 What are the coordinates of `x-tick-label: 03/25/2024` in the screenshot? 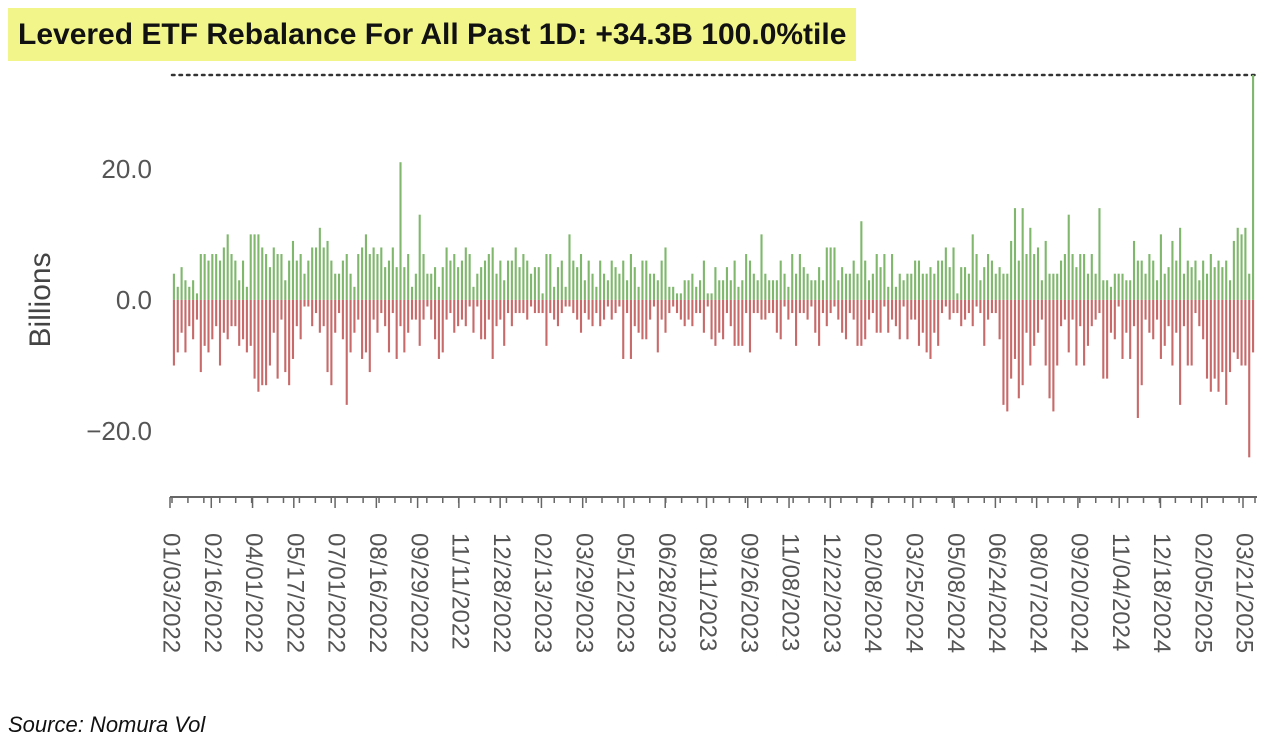 It's located at (914, 593).